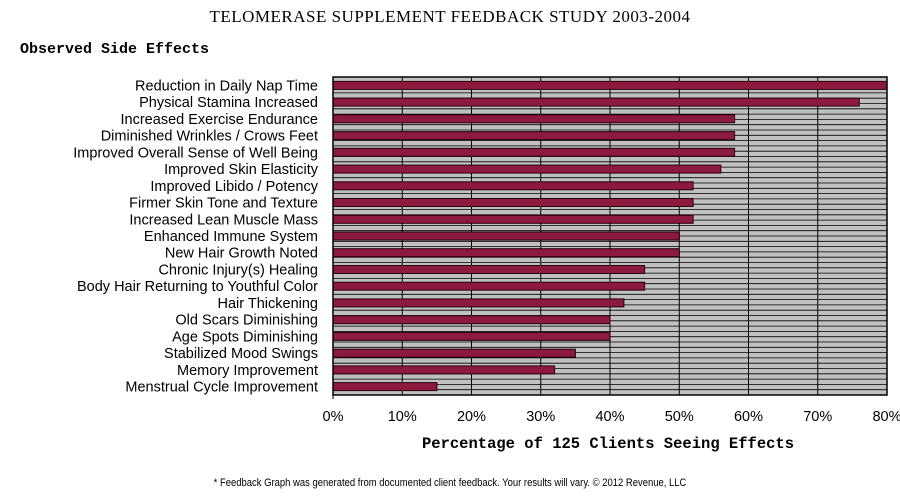 Image resolution: width=900 pixels, height=498 pixels. What do you see at coordinates (231, 237) in the screenshot?
I see `category-label: Enhanced Immune System` at bounding box center [231, 237].